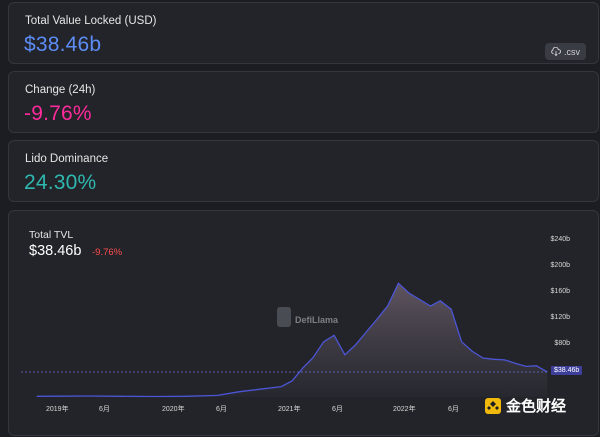  What do you see at coordinates (58, 113) in the screenshot?
I see `change-value: -9.76%` at bounding box center [58, 113].